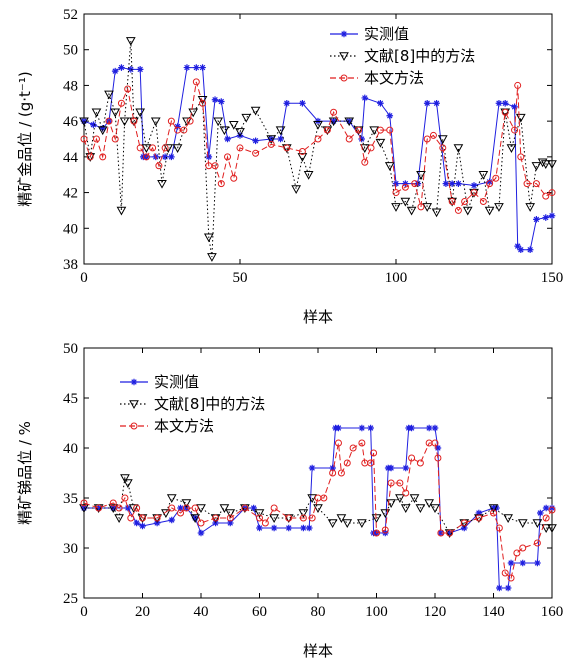  I want to click on y-tick-label: 50, so click(70, 51).